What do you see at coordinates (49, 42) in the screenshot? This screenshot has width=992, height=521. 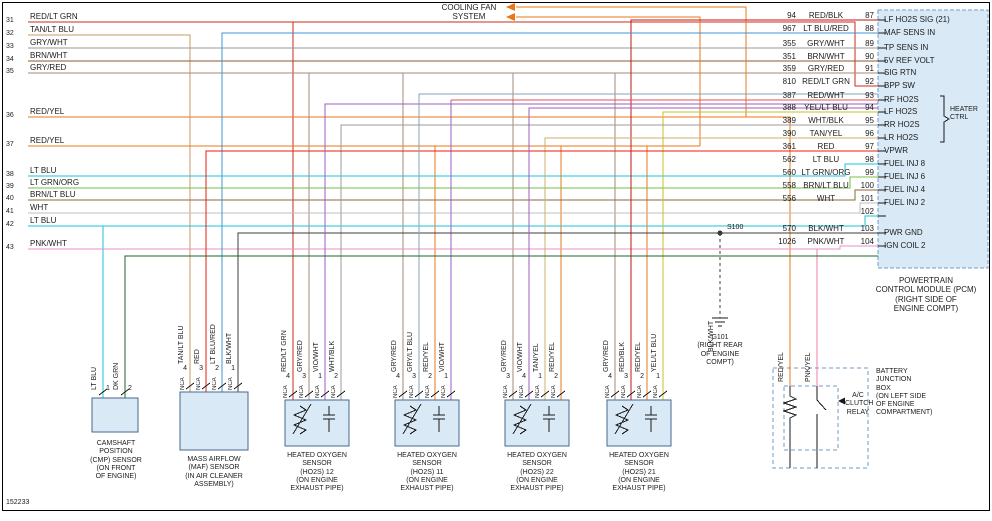 I see `left-wire-color-label: GRY/WHT` at bounding box center [49, 42].